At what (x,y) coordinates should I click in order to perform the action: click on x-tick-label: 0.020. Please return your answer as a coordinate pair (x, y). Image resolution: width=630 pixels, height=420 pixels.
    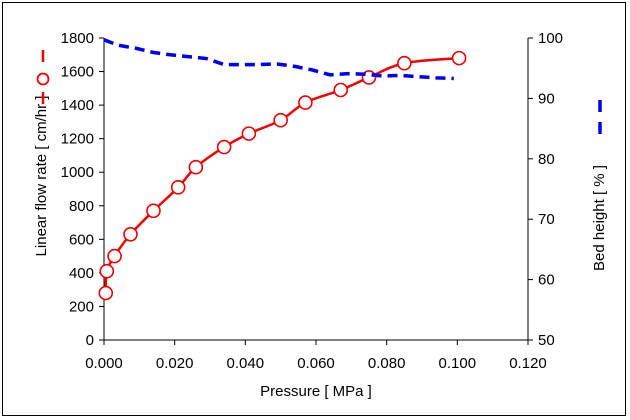
    Looking at the image, I should click on (175, 363).